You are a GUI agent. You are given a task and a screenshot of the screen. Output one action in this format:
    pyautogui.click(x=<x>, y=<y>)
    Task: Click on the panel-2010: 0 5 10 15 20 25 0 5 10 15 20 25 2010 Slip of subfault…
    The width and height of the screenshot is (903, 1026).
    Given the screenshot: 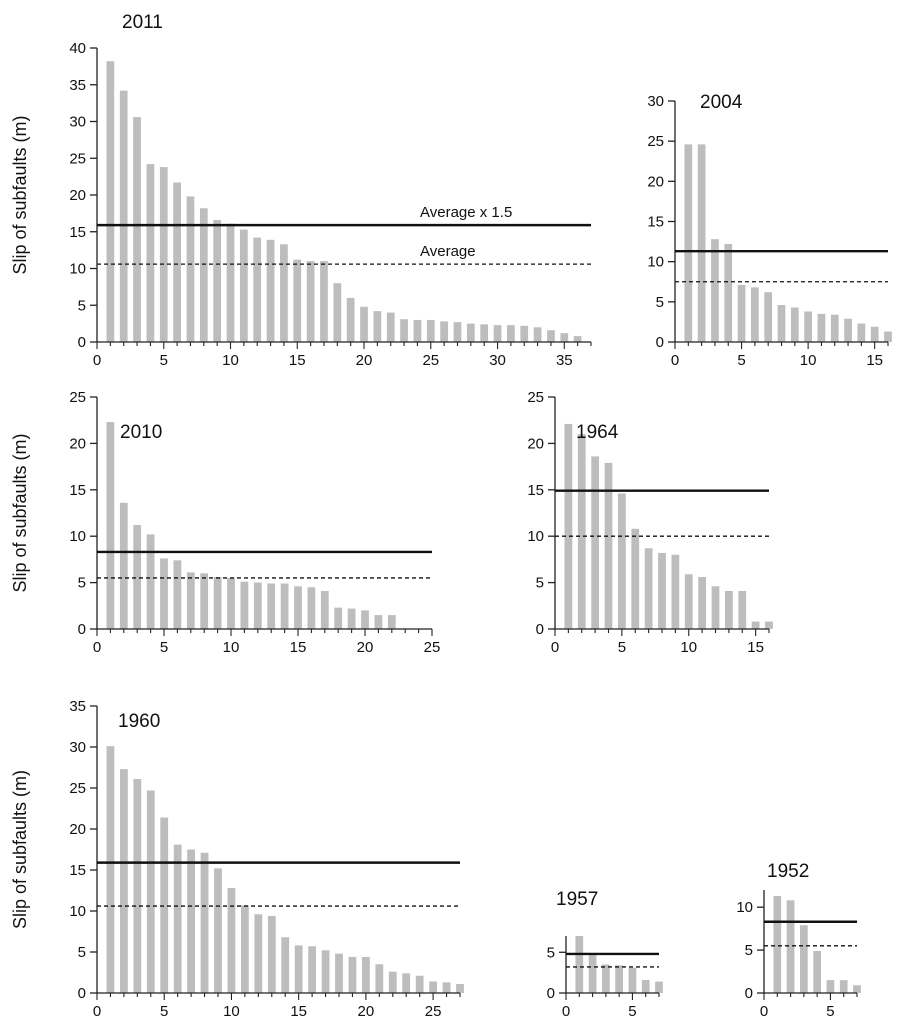 What is the action you would take?
    pyautogui.click(x=225, y=522)
    